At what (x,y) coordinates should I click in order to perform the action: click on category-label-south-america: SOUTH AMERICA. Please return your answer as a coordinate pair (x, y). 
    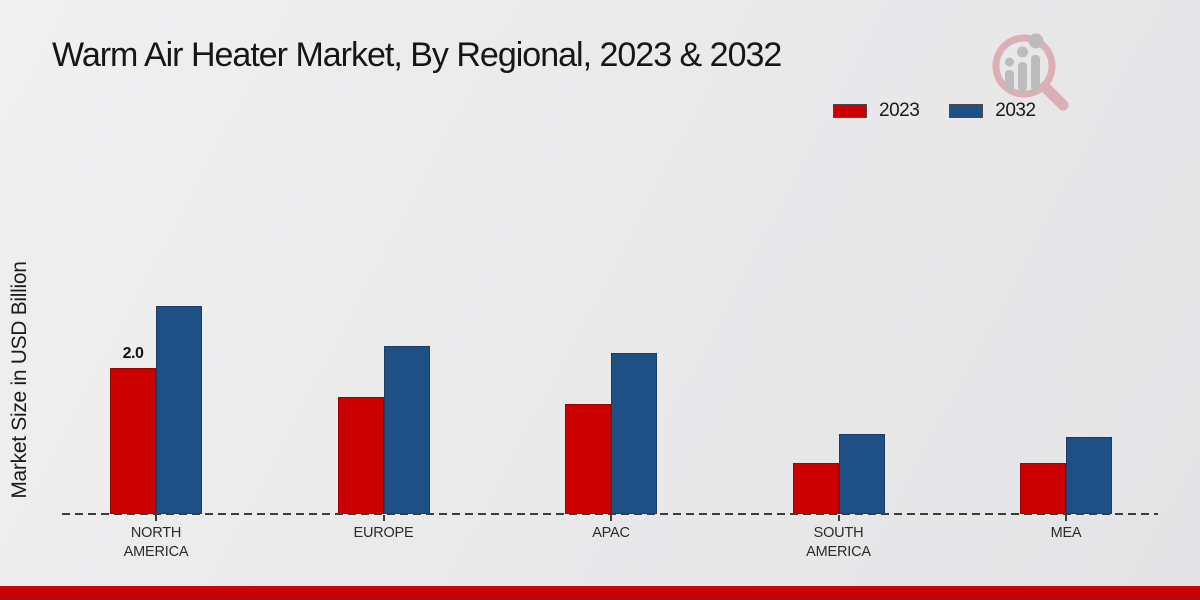
    Looking at the image, I should click on (838, 542).